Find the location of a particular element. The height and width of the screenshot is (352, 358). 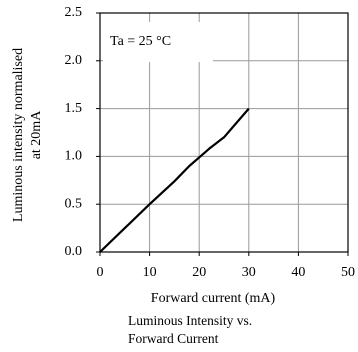

y-tick-label: 1.5 is located at coordinates (74, 108).